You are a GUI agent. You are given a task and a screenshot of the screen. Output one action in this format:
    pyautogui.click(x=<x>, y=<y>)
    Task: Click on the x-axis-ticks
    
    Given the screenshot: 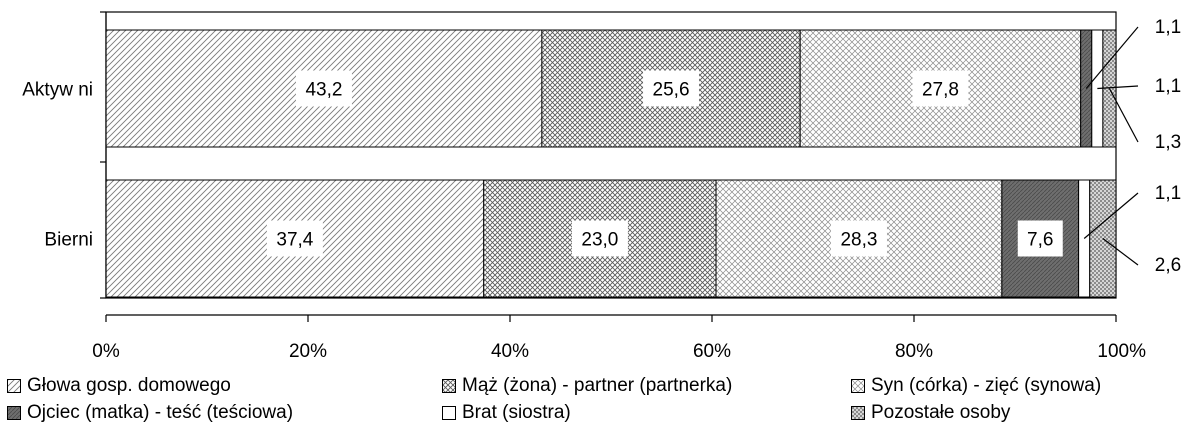 What is the action you would take?
    pyautogui.click(x=611, y=318)
    